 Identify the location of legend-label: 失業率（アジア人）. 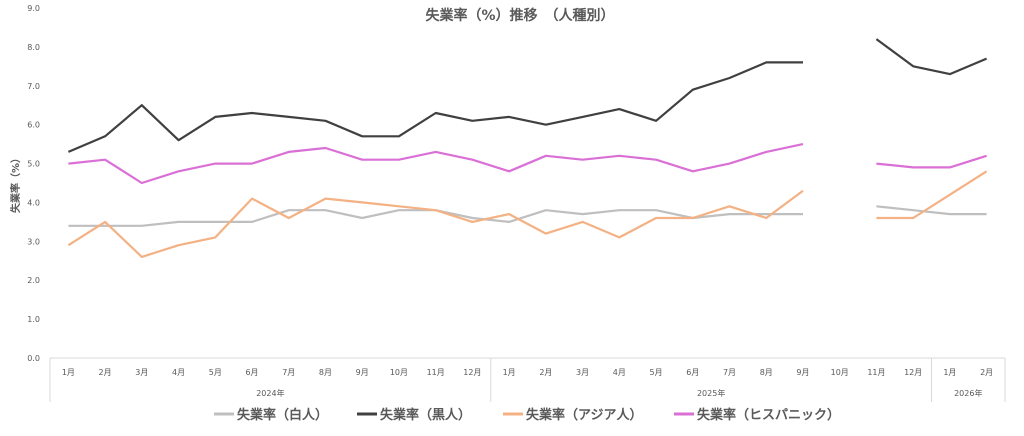
(584, 415).